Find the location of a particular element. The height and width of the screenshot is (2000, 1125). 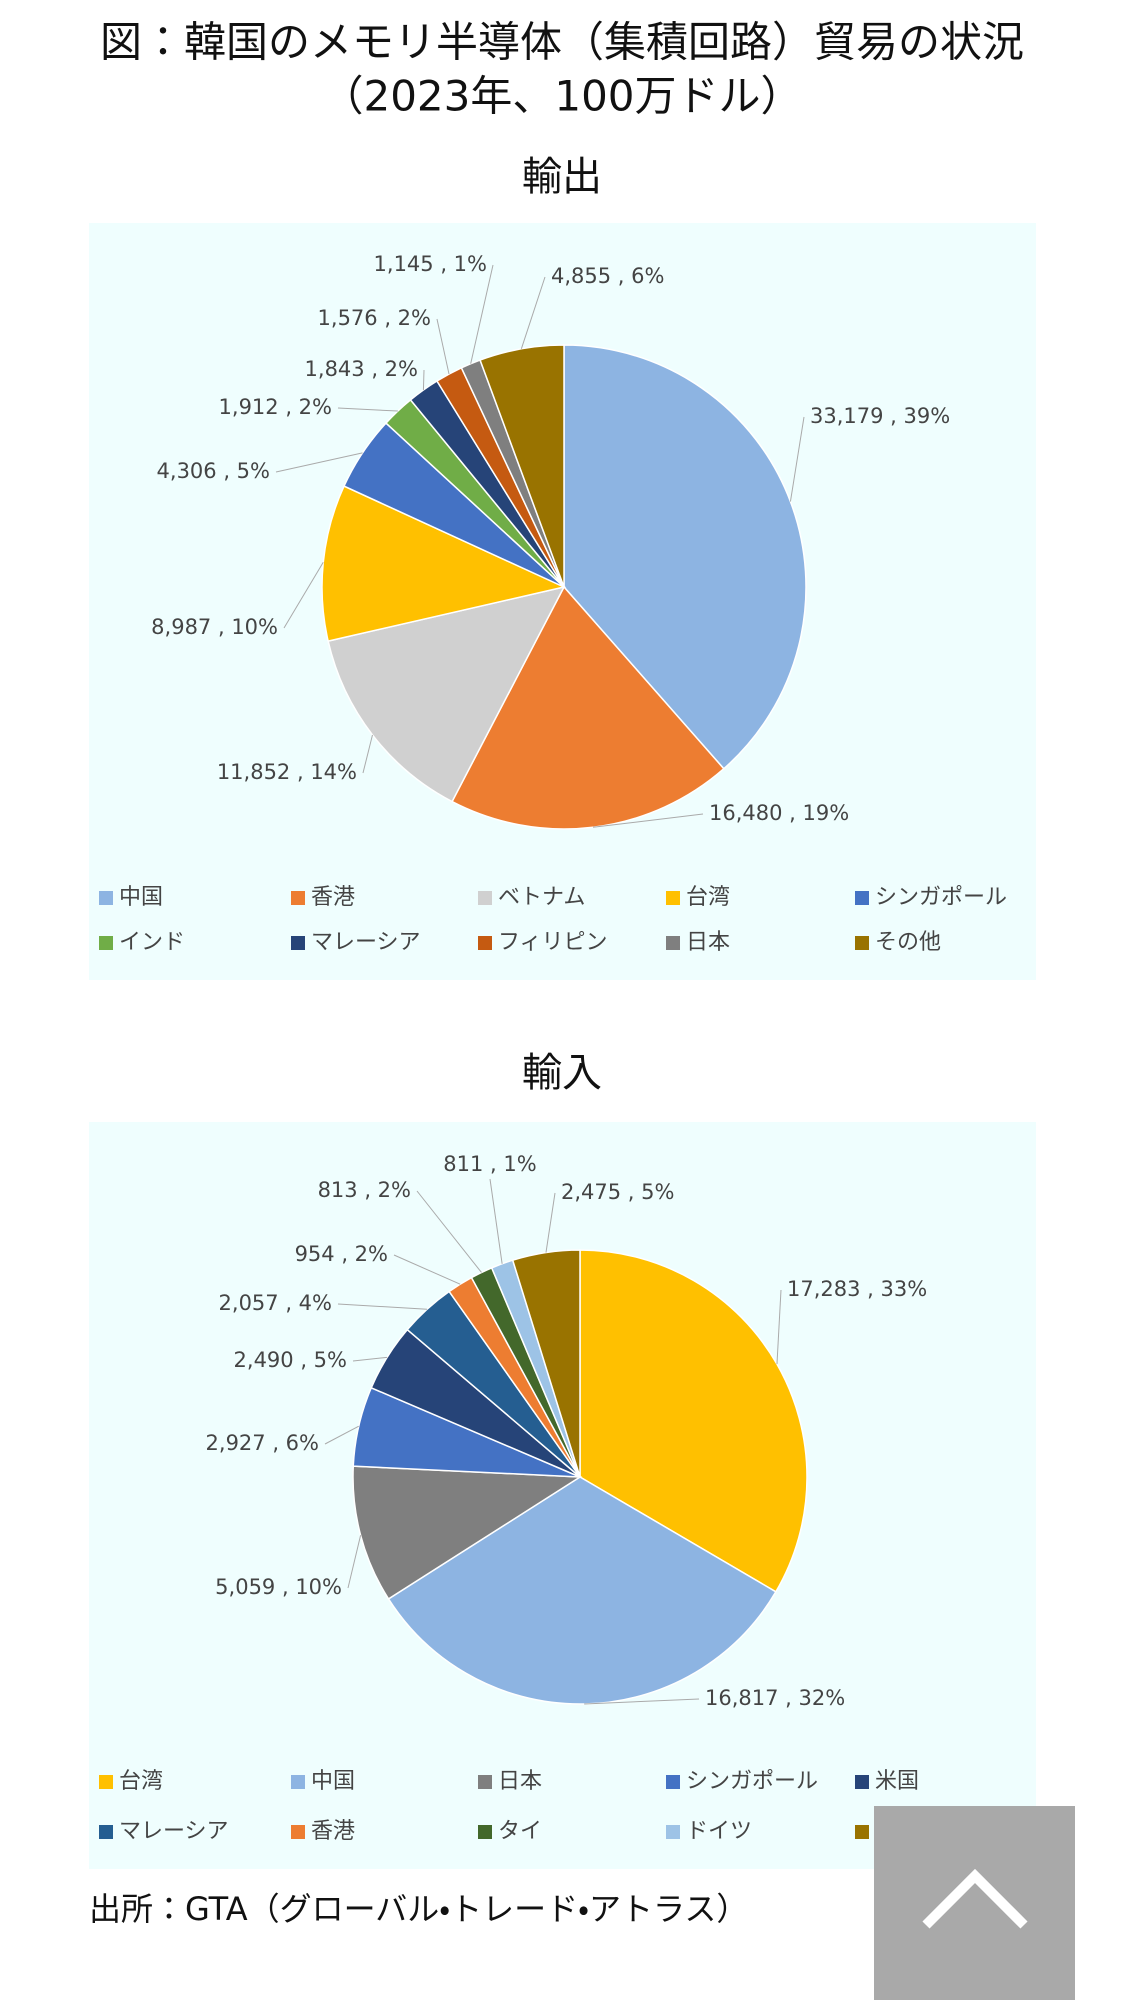

data-label: 4,306 , 5% is located at coordinates (213, 471).